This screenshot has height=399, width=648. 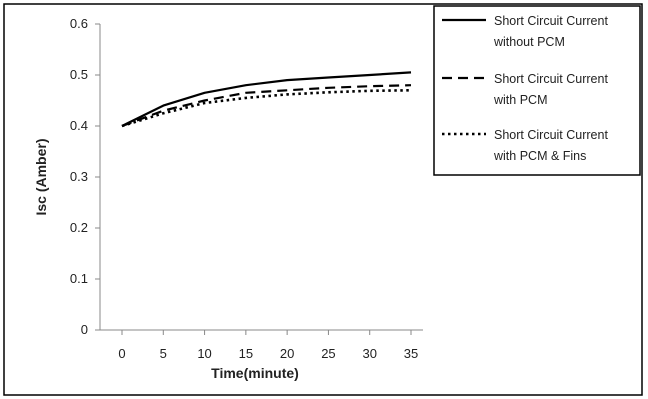 What do you see at coordinates (328, 353) in the screenshot?
I see `x-tick-label: 25` at bounding box center [328, 353].